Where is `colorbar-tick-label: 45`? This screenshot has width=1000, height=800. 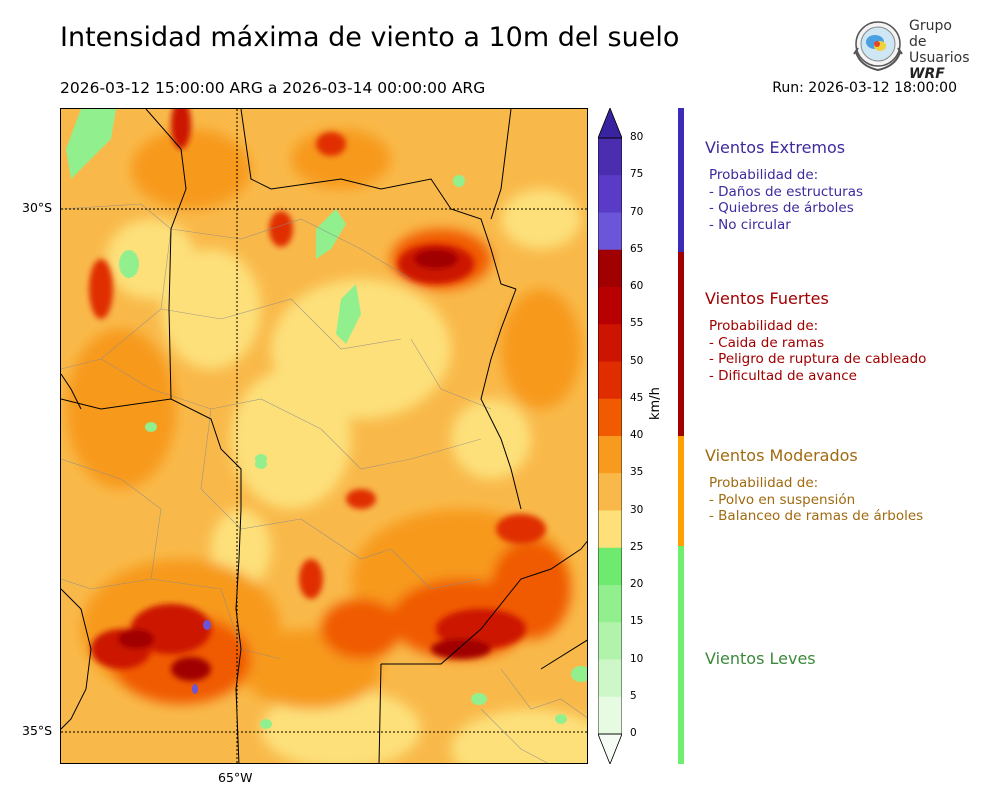 colorbar-tick-label: 45 is located at coordinates (637, 397).